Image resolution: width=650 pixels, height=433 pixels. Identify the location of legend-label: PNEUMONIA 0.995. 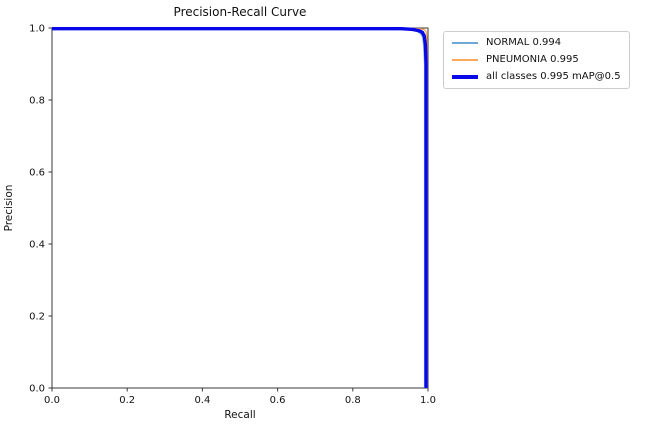
(532, 59).